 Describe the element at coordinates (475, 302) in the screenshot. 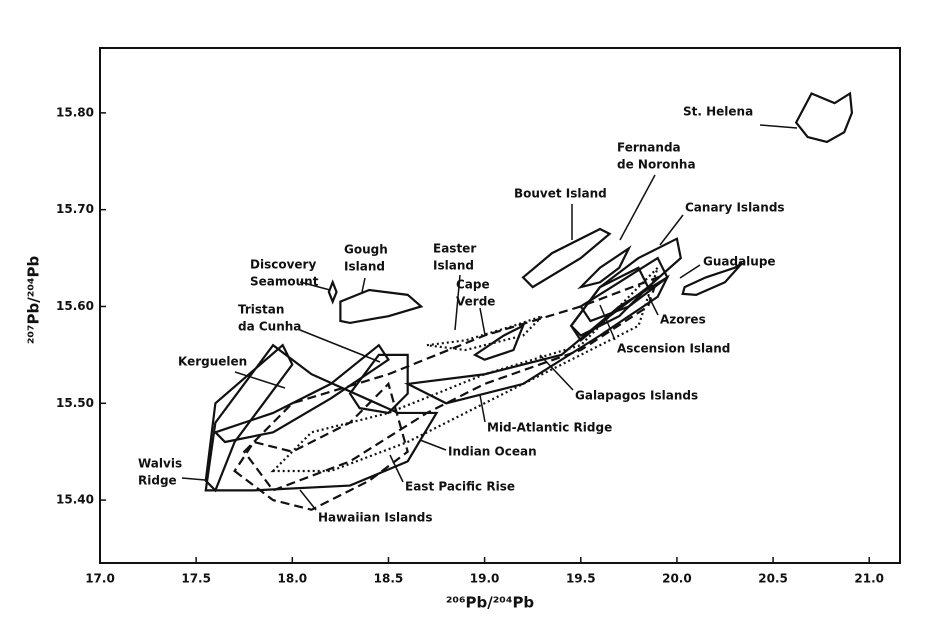

I see `field-label: Verde` at that location.